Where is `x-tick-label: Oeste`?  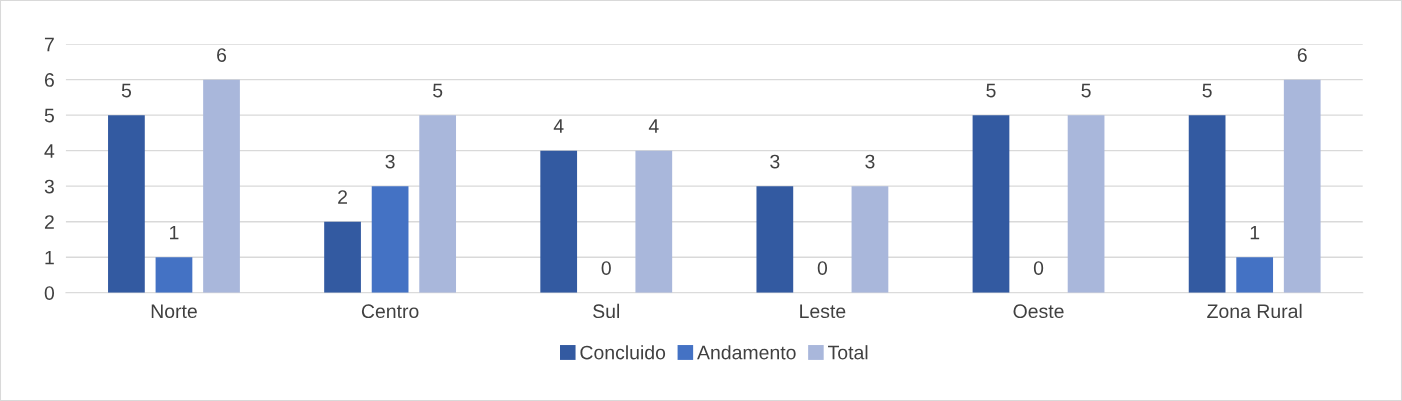
x-tick-label: Oeste is located at coordinates (1038, 311).